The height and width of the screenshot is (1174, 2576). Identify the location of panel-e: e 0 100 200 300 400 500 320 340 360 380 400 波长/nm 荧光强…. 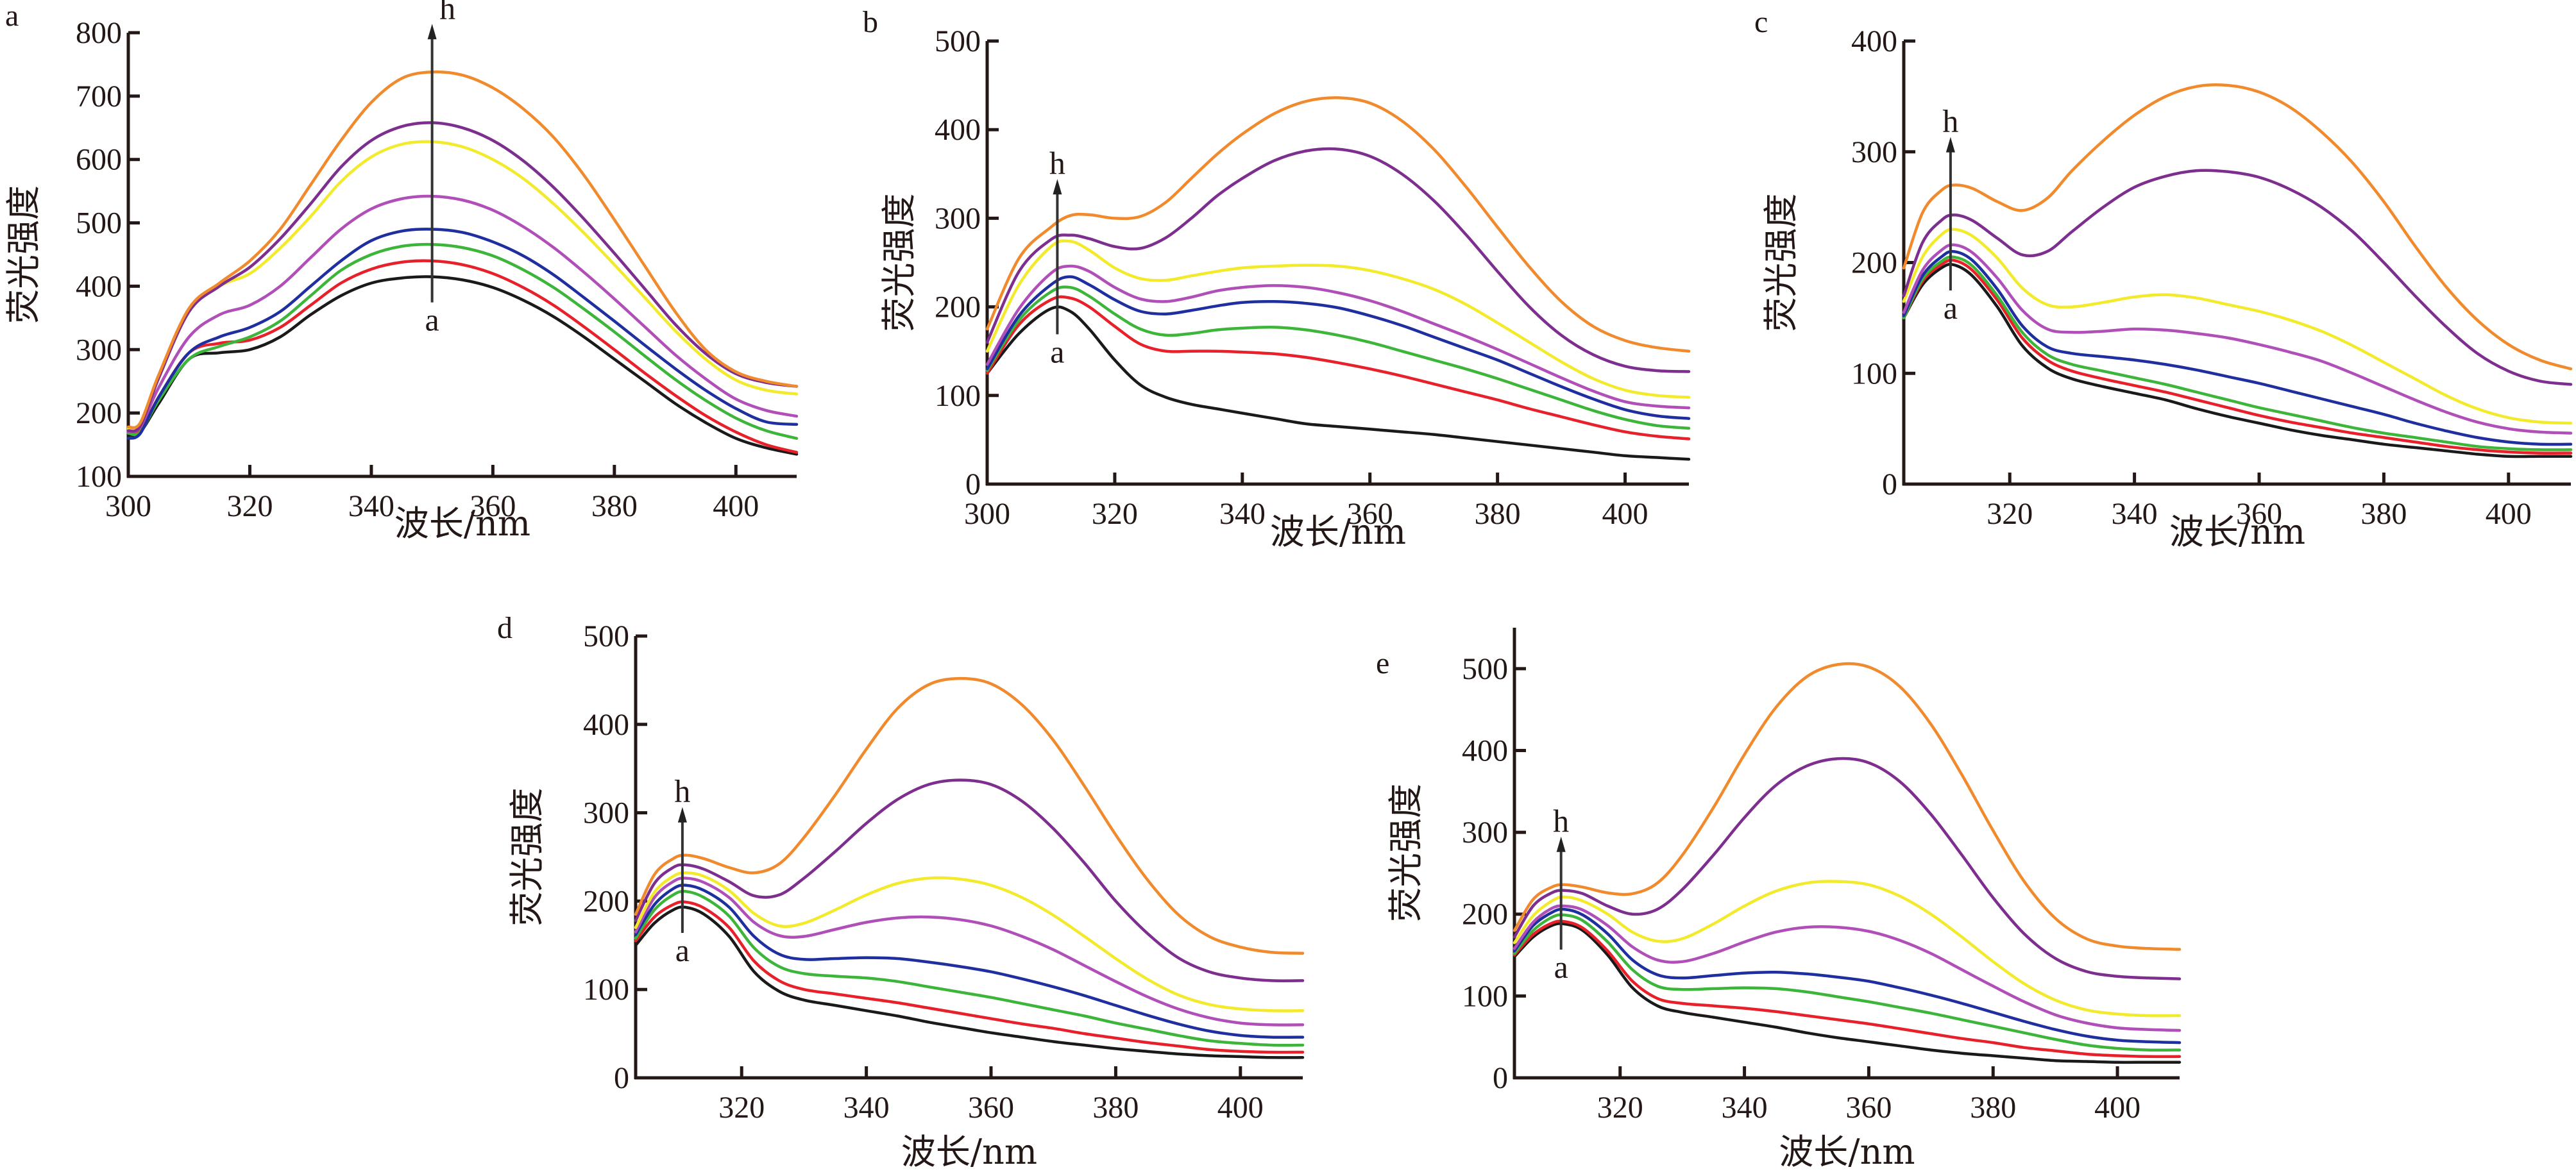
(1779, 900).